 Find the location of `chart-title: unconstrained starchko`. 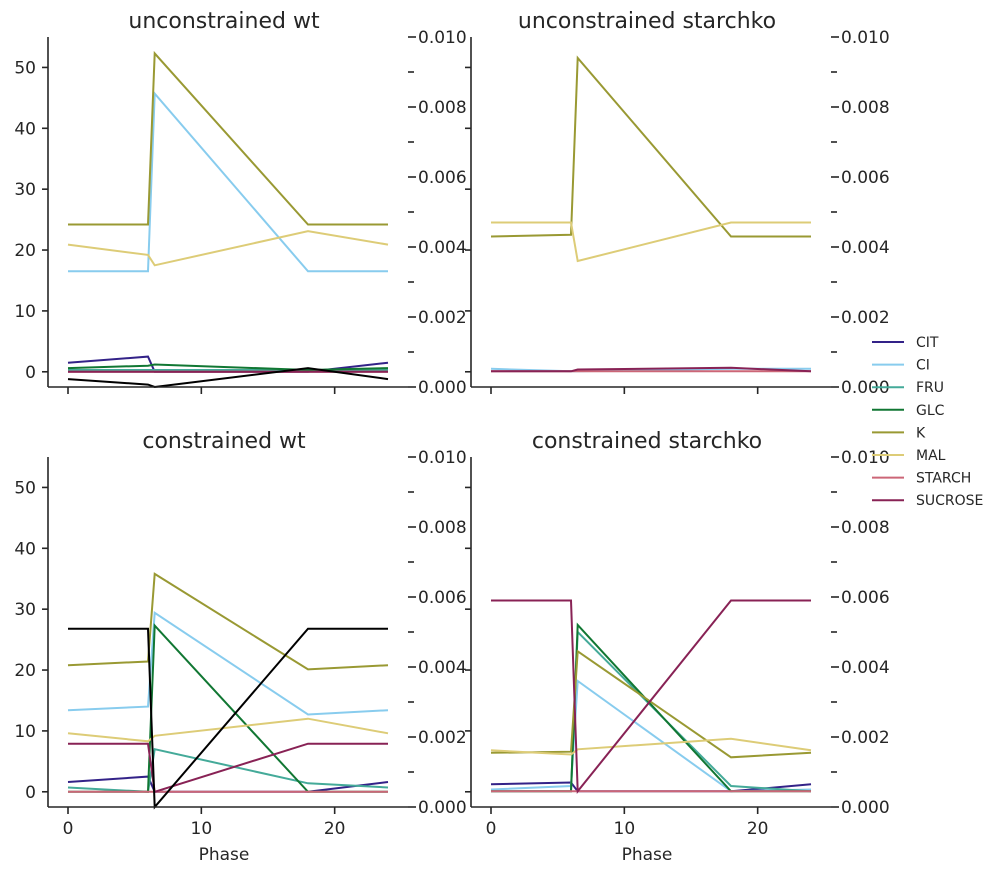

chart-title: unconstrained starchko is located at coordinates (647, 21).